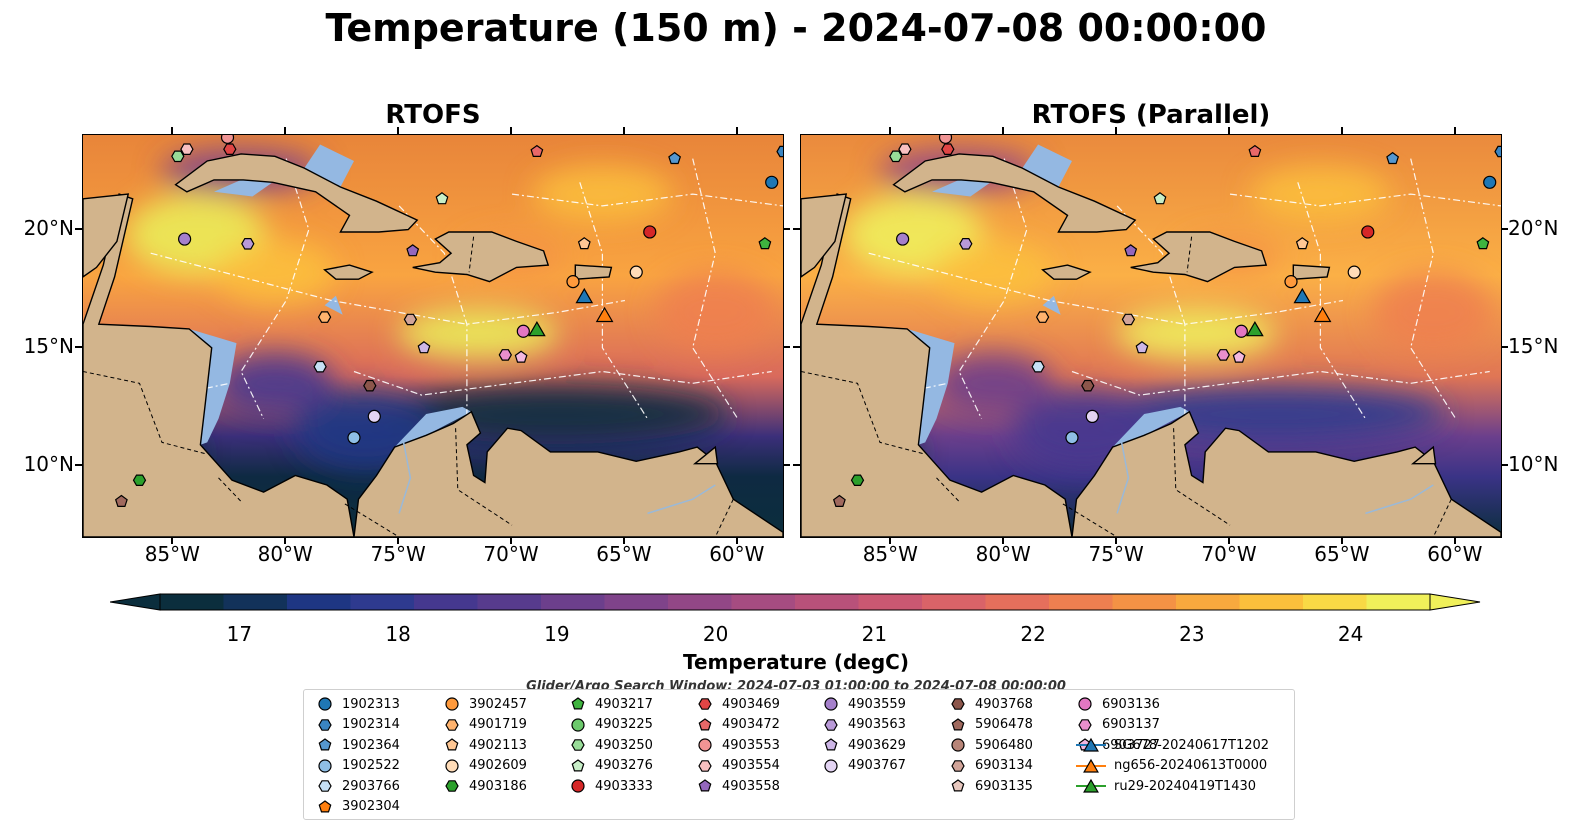 Image resolution: width=1592 pixels, height=829 pixels. What do you see at coordinates (751, 724) in the screenshot?
I see `legend-label: 4903472` at bounding box center [751, 724].